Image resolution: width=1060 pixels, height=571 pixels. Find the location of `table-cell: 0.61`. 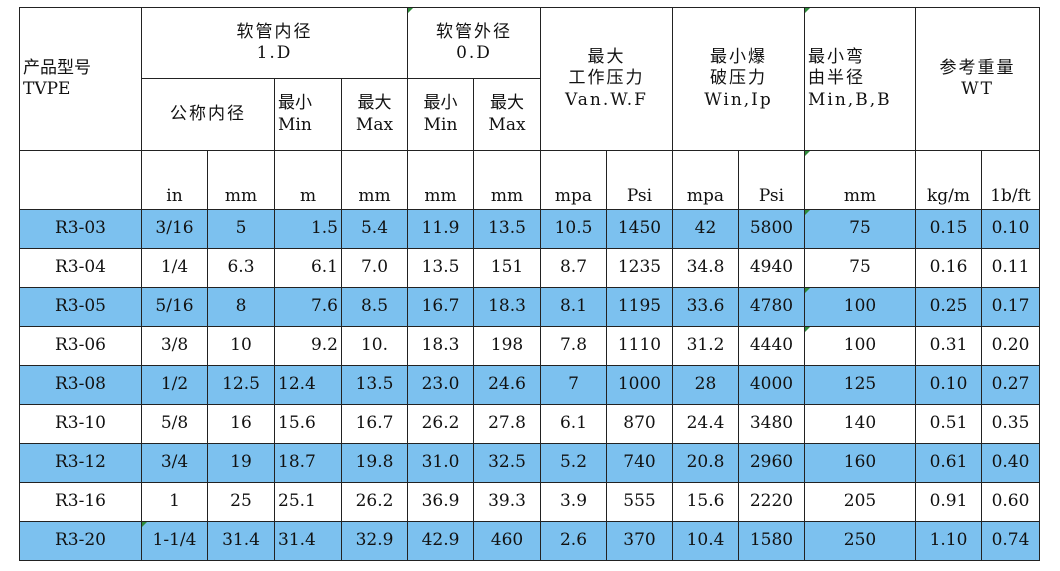

table-cell: 0.61 is located at coordinates (948, 463).